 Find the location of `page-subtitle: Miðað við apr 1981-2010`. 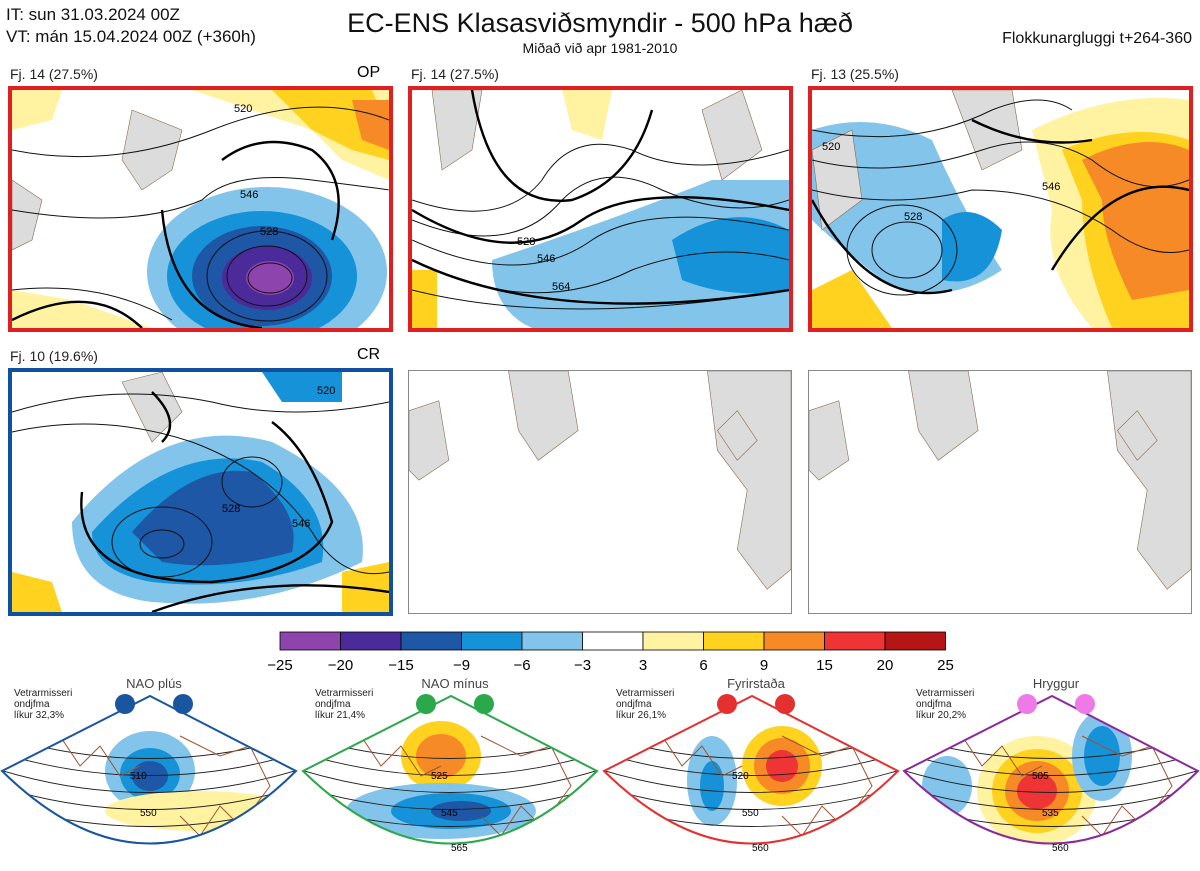

page-subtitle: Miðað við apr 1981-2010 is located at coordinates (600, 48).